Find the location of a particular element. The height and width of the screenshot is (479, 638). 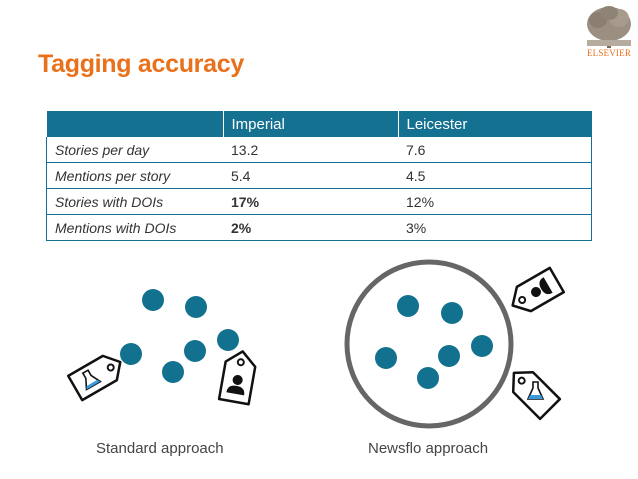

imperial-value: 13.2 is located at coordinates (310, 150).